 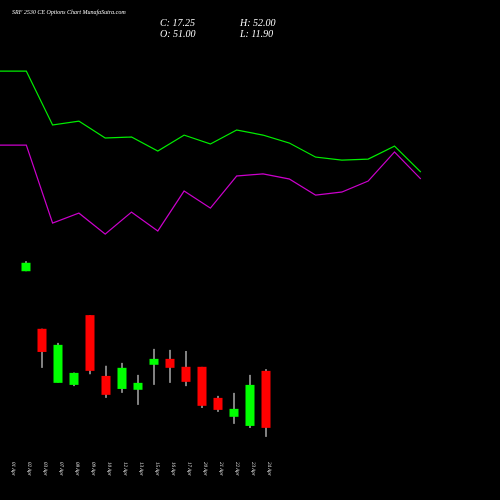 I want to click on x-tick-label: 08 Apr, so click(x=76, y=469).